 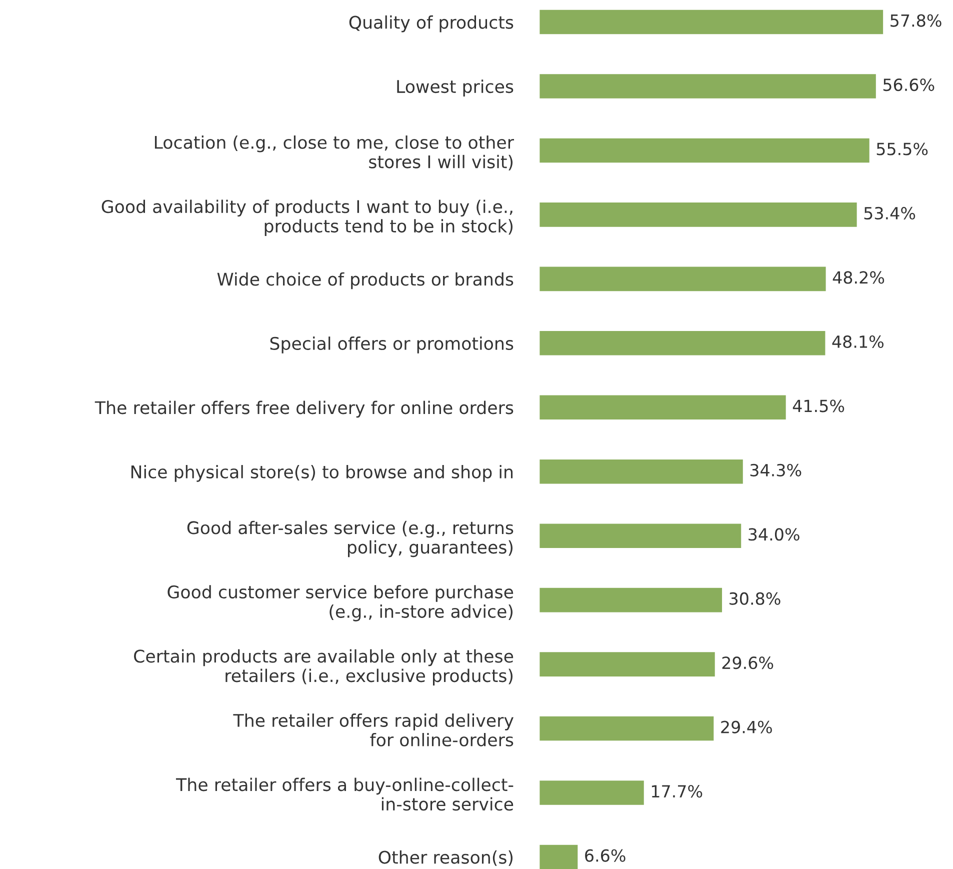 I want to click on y-tick-label: Lowest prices, so click(x=455, y=88).